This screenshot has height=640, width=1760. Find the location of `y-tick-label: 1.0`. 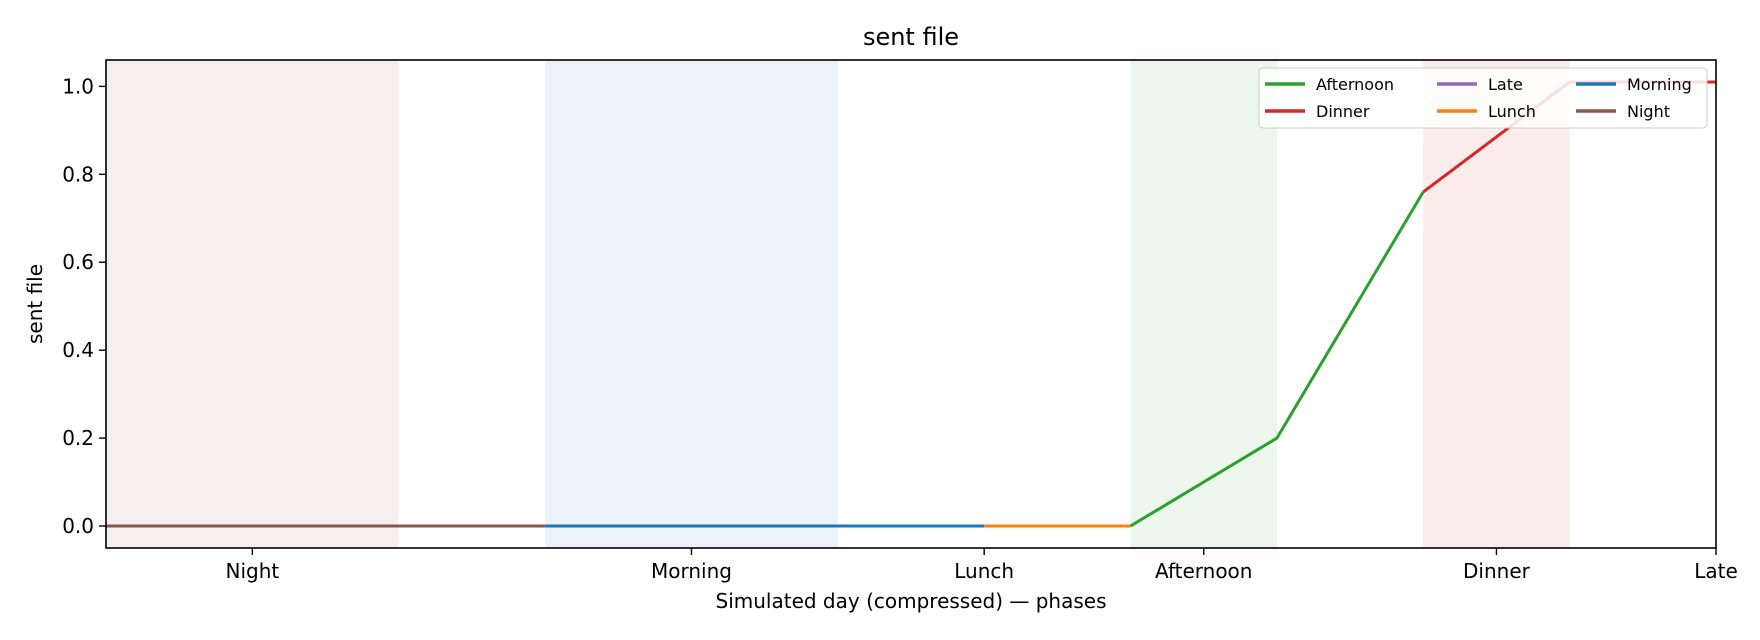

y-tick-label: 1.0 is located at coordinates (78, 86).